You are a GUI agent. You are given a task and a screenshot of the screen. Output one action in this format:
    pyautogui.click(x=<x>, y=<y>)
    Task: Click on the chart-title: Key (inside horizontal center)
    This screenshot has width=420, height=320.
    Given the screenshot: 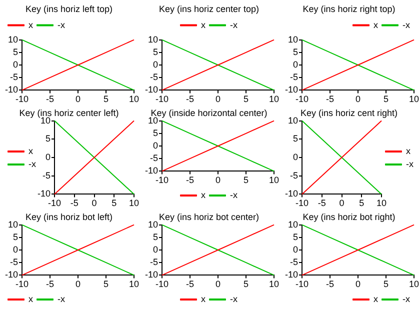 What is the action you would take?
    pyautogui.click(x=209, y=113)
    